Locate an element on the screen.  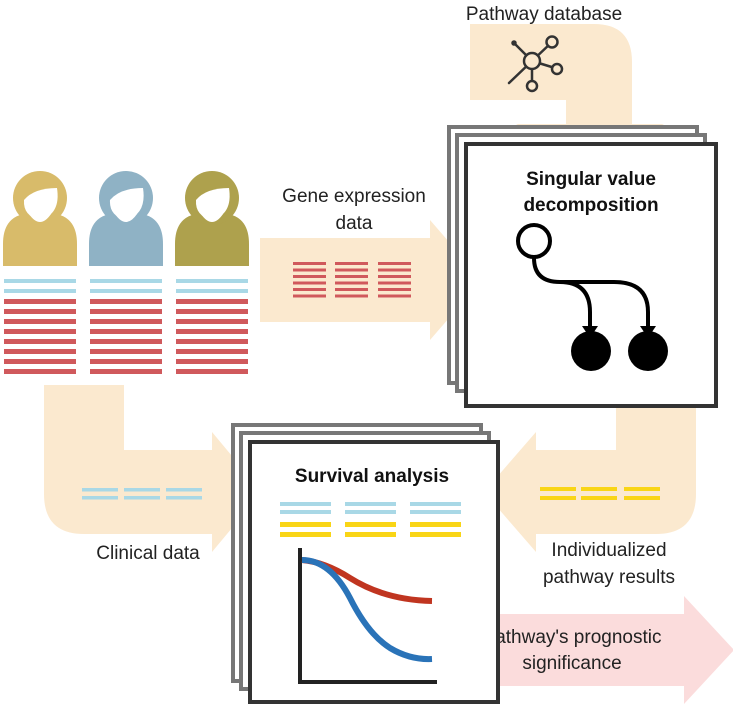
gene-expression-glyphs is located at coordinates (352, 280).